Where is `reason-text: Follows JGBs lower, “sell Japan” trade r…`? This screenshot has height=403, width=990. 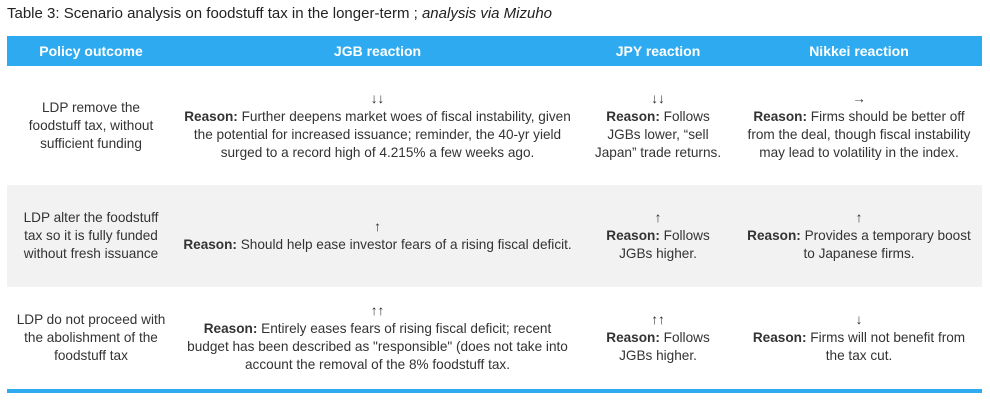
reason-text: Follows JGBs lower, “sell Japan” trade r… is located at coordinates (658, 134).